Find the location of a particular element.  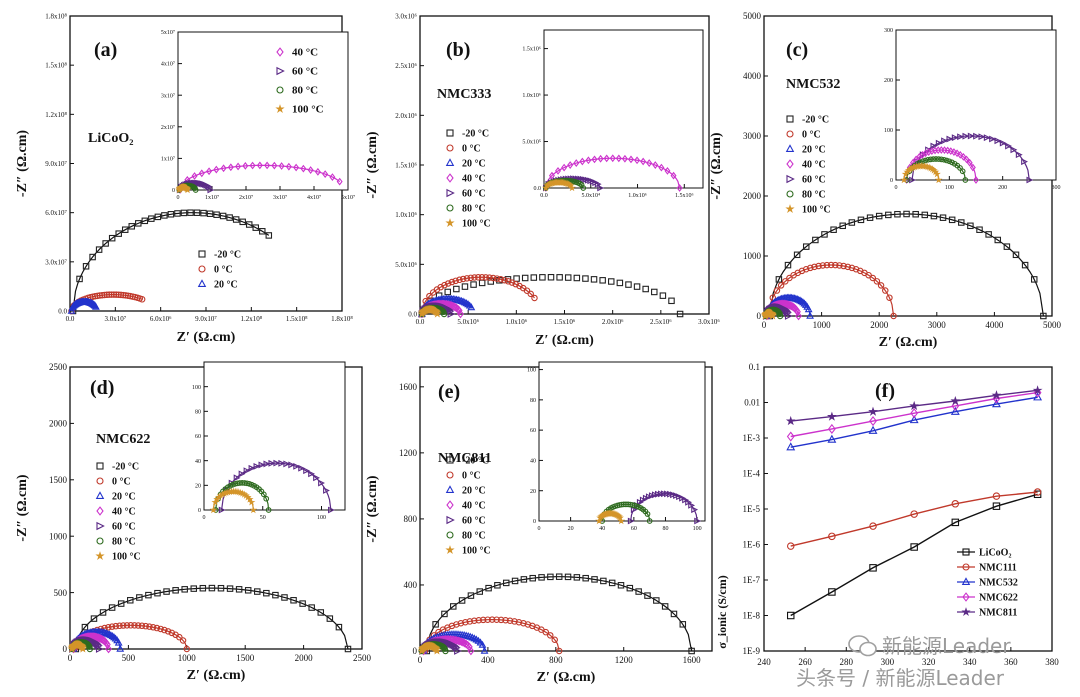

y-tick-label: 2.0x10⁶ is located at coordinates (406, 116).